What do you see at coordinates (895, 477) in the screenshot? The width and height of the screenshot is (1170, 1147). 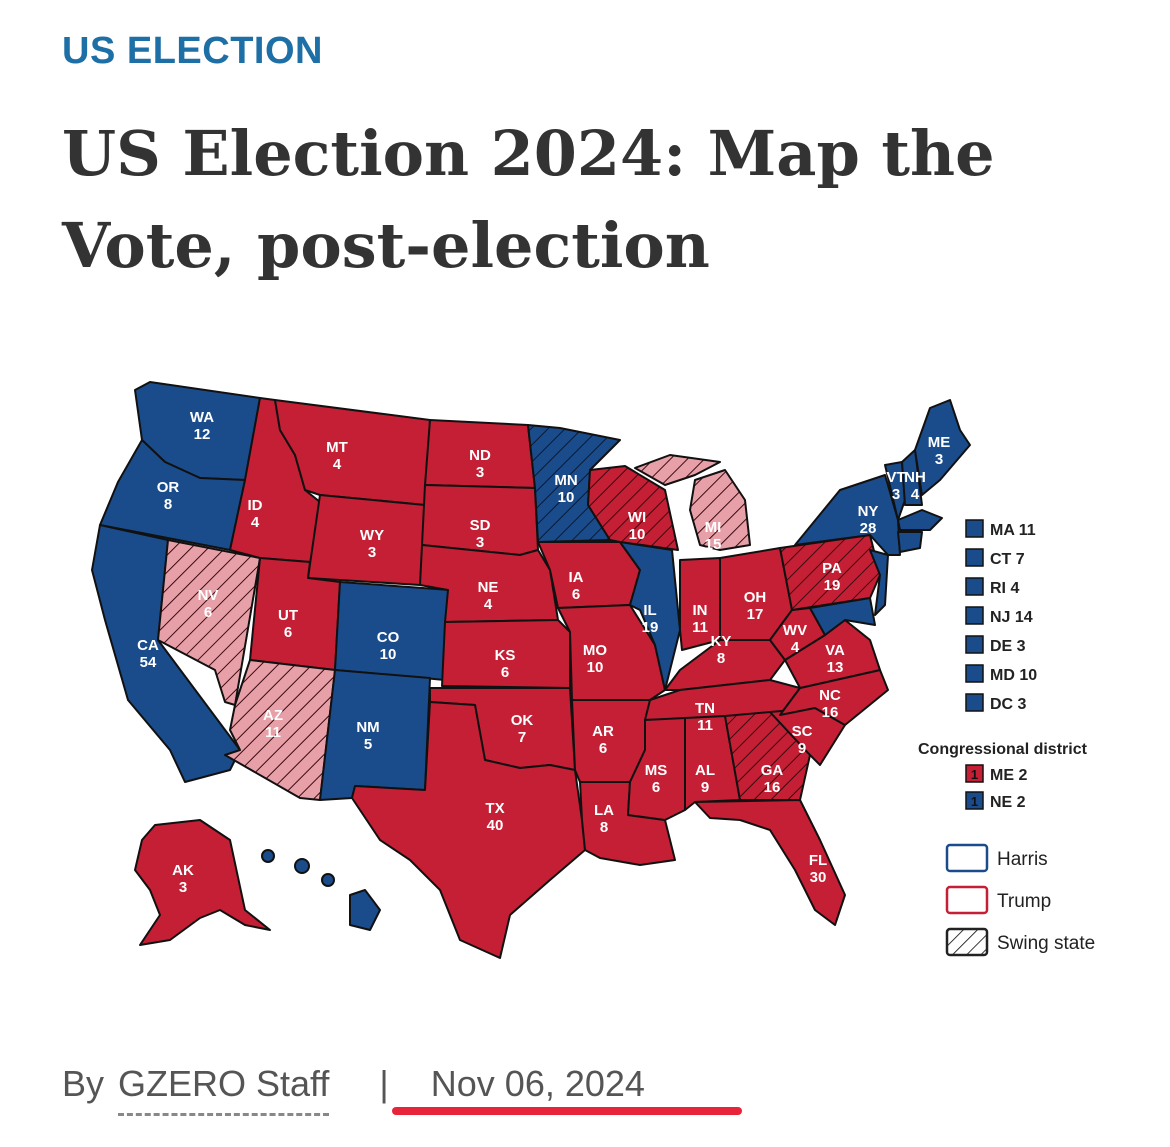 I see `state-label-VT: VT` at bounding box center [895, 477].